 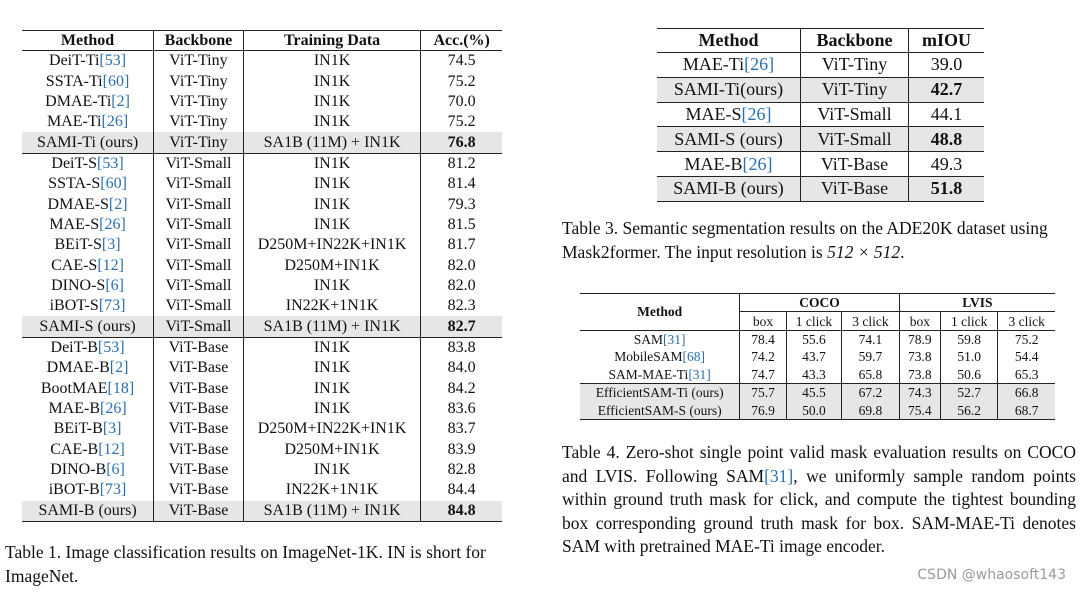 I want to click on t1-row-method-cell: CAE-B[12], so click(x=88, y=450).